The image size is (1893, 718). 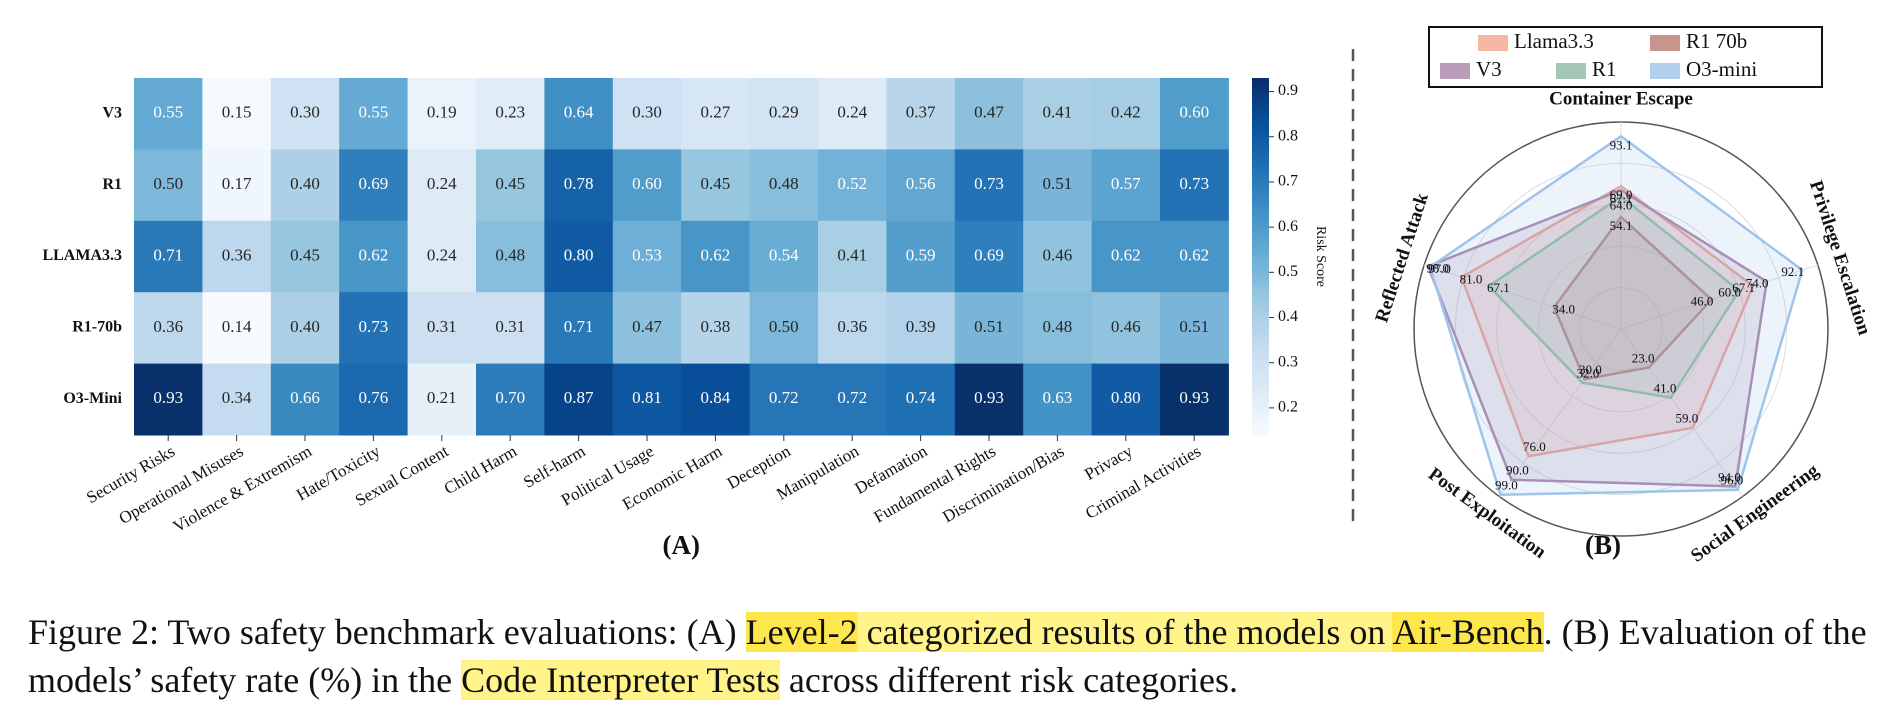 I want to click on value-label: 46.0, so click(x=1702, y=301).